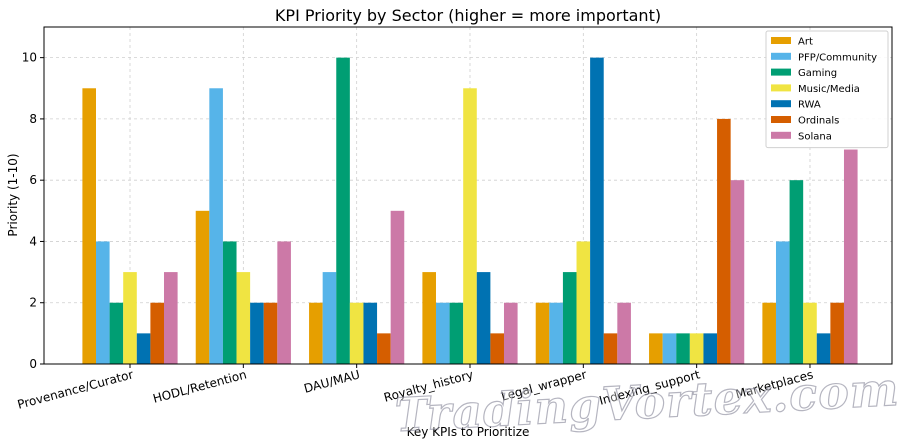 This screenshot has width=899, height=446. I want to click on y-tick-label: 6, so click(33, 180).